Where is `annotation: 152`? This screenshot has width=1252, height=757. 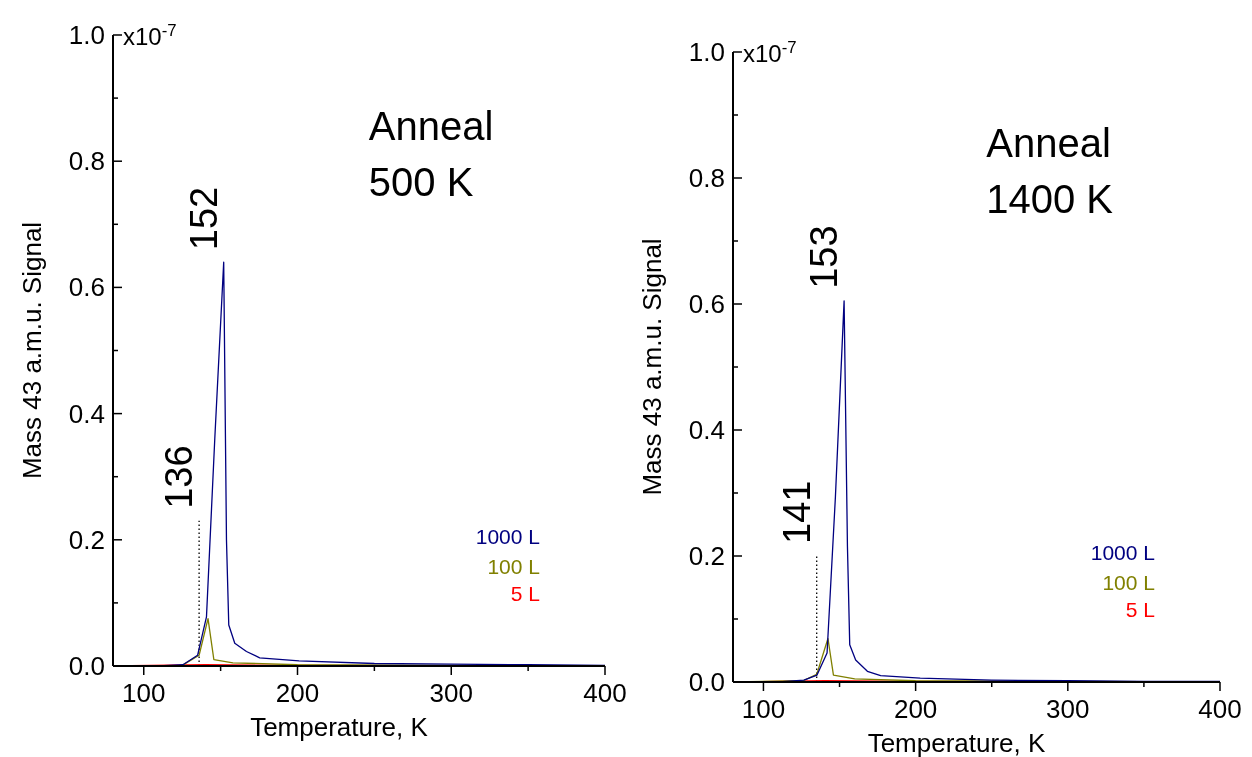
annotation: 152 is located at coordinates (203, 218).